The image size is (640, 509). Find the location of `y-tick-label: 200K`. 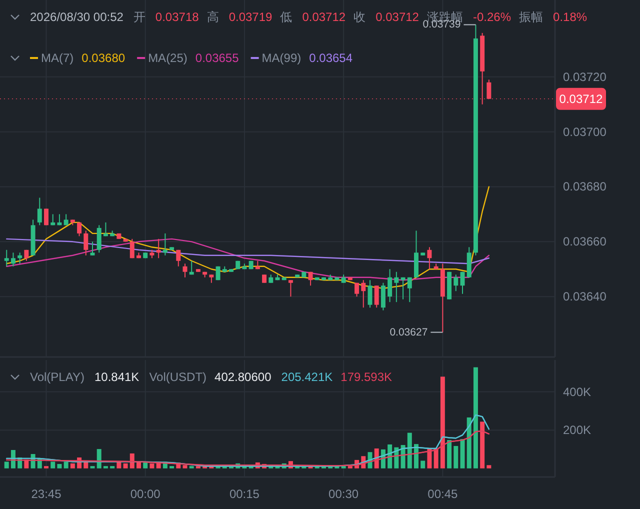

y-tick-label: 200K is located at coordinates (577, 430).